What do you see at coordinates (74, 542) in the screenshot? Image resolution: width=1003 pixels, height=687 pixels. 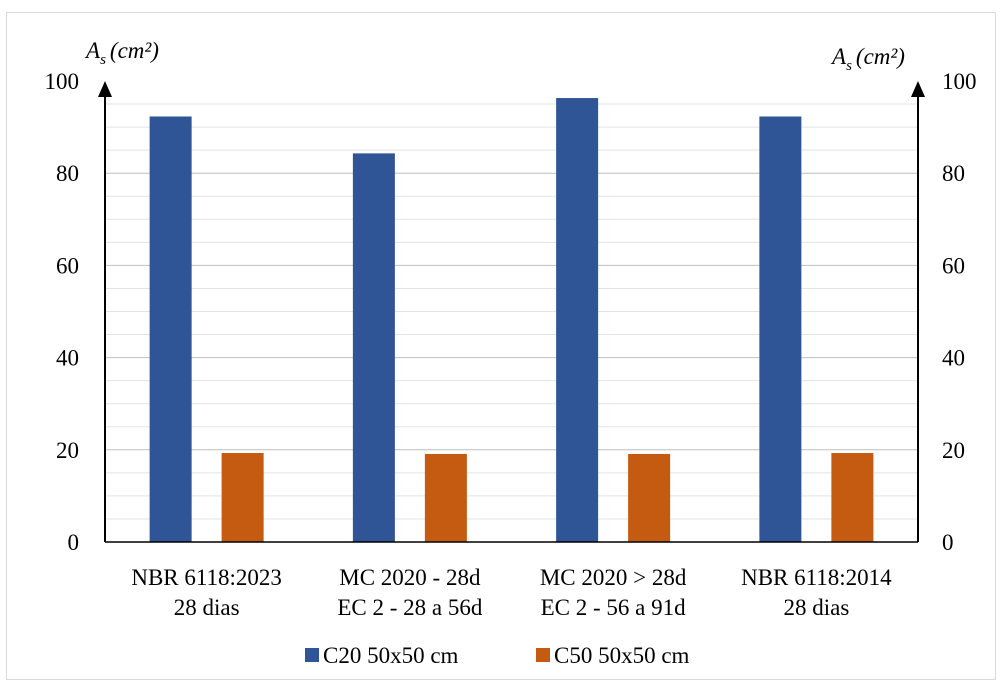 I see `y-tick-label-left: 0` at bounding box center [74, 542].